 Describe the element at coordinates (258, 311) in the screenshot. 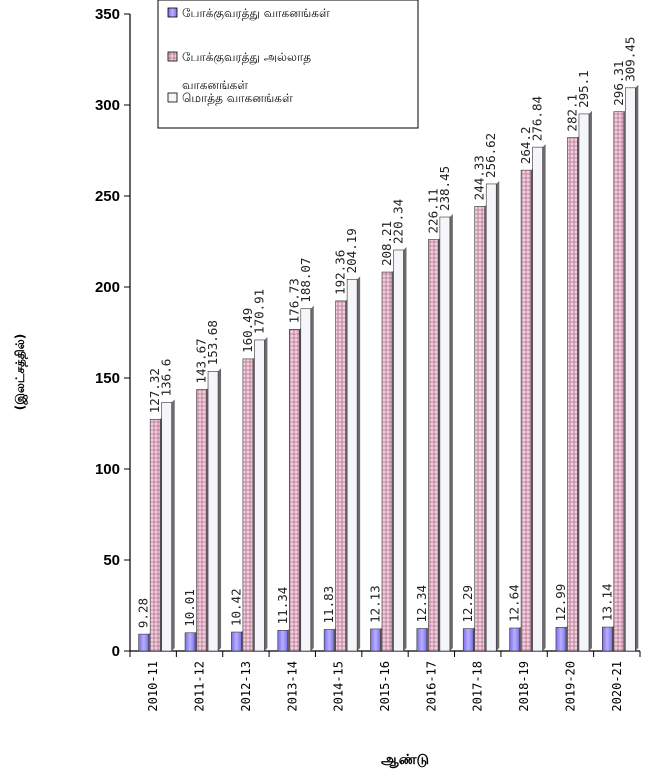

I see `data-label: 170.91` at that location.